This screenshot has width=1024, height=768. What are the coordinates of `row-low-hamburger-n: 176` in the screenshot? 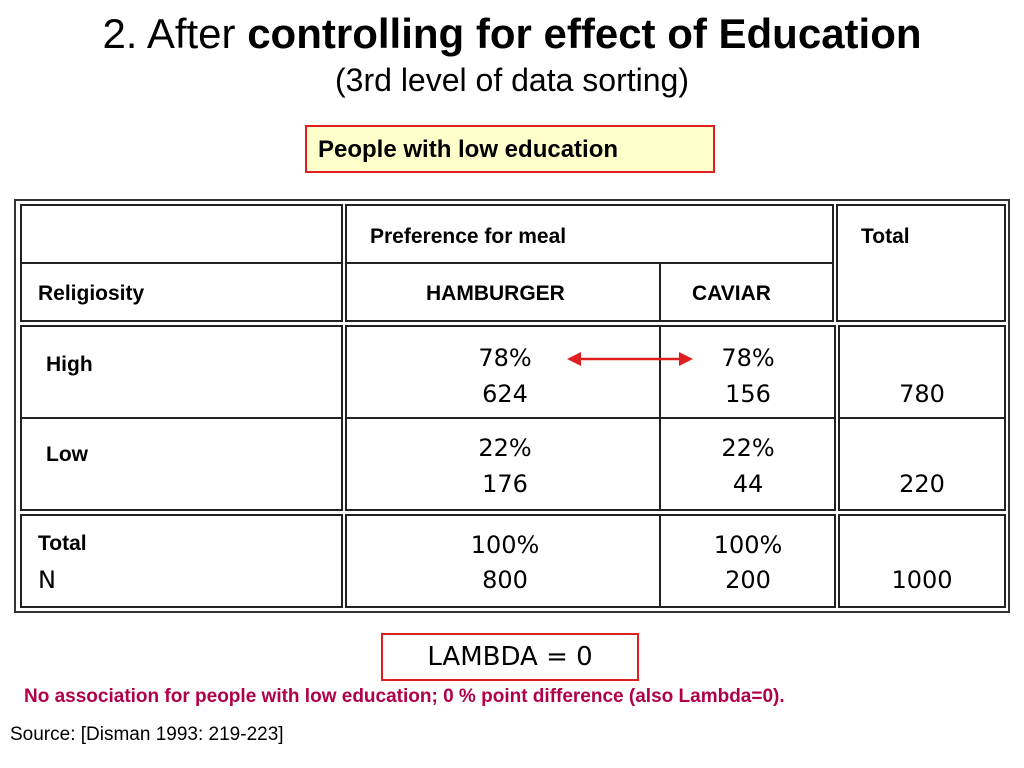 It's located at (505, 484).